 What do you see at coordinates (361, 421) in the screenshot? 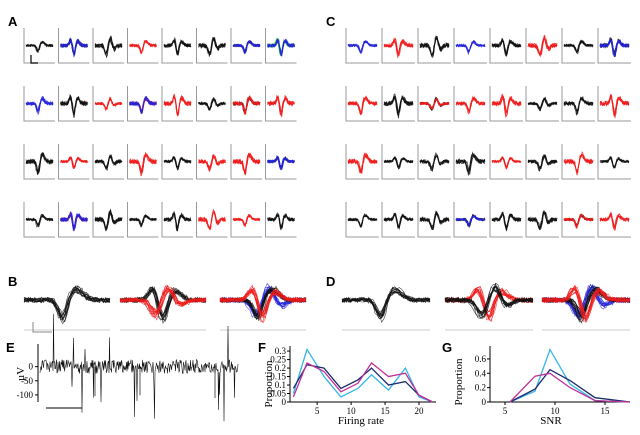
I see `panel-f-xlabel: Firing rate` at bounding box center [361, 421].